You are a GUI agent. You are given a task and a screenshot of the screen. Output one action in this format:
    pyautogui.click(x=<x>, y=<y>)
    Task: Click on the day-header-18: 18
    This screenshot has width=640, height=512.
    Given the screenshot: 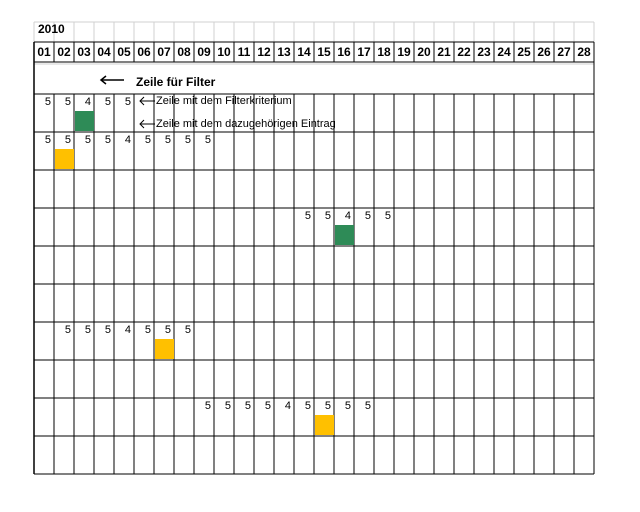 What is the action you would take?
    pyautogui.click(x=384, y=52)
    